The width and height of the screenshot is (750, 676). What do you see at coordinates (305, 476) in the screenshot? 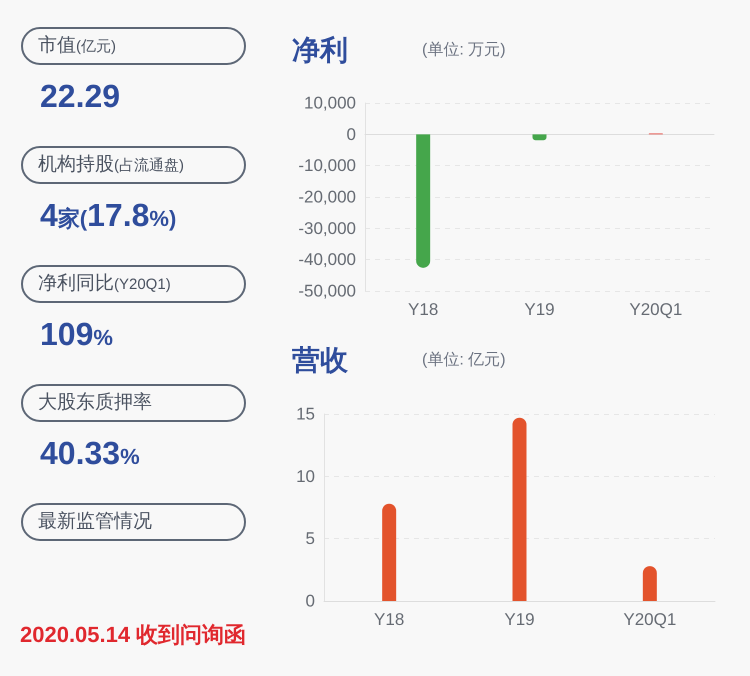
I see `y-tick-label: 10` at bounding box center [305, 476].